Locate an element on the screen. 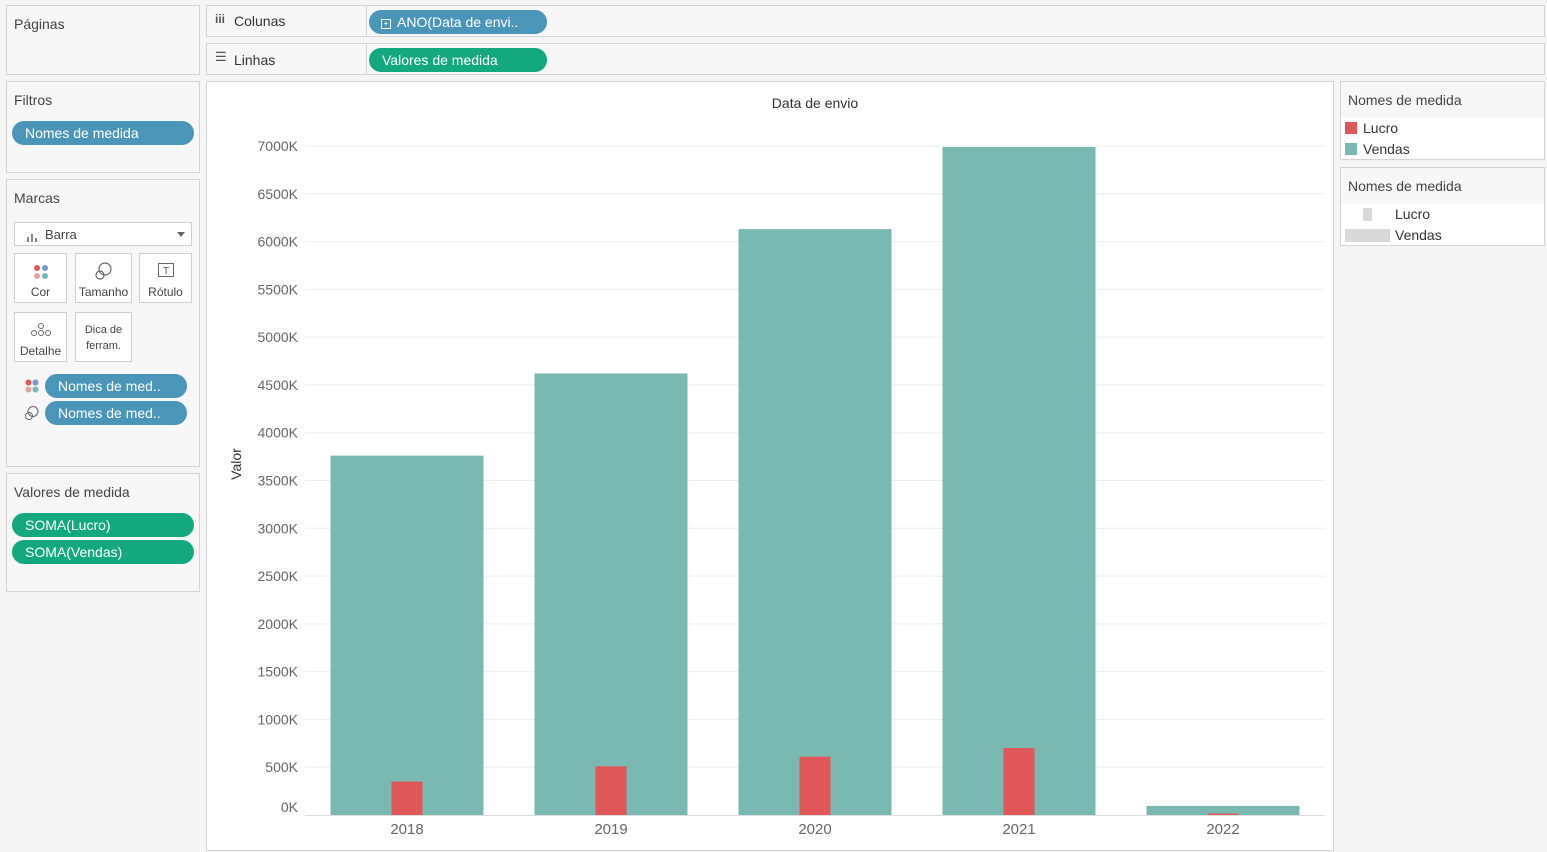  x-tick-label: 2020 is located at coordinates (814, 829).